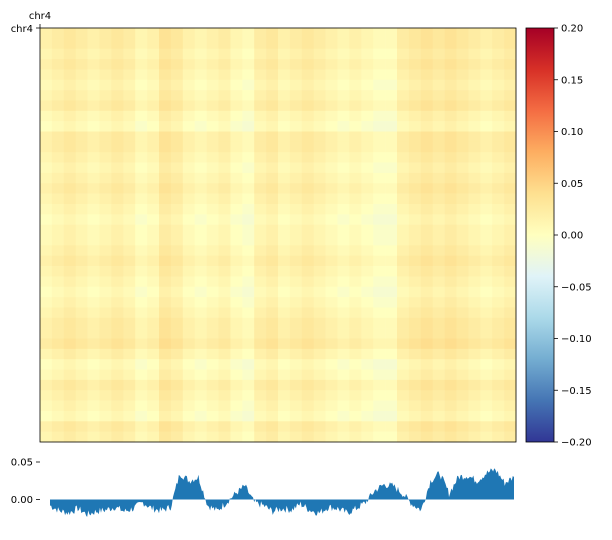  Describe the element at coordinates (576, 391) in the screenshot. I see `colorbar-tick-label: −0.15` at that location.